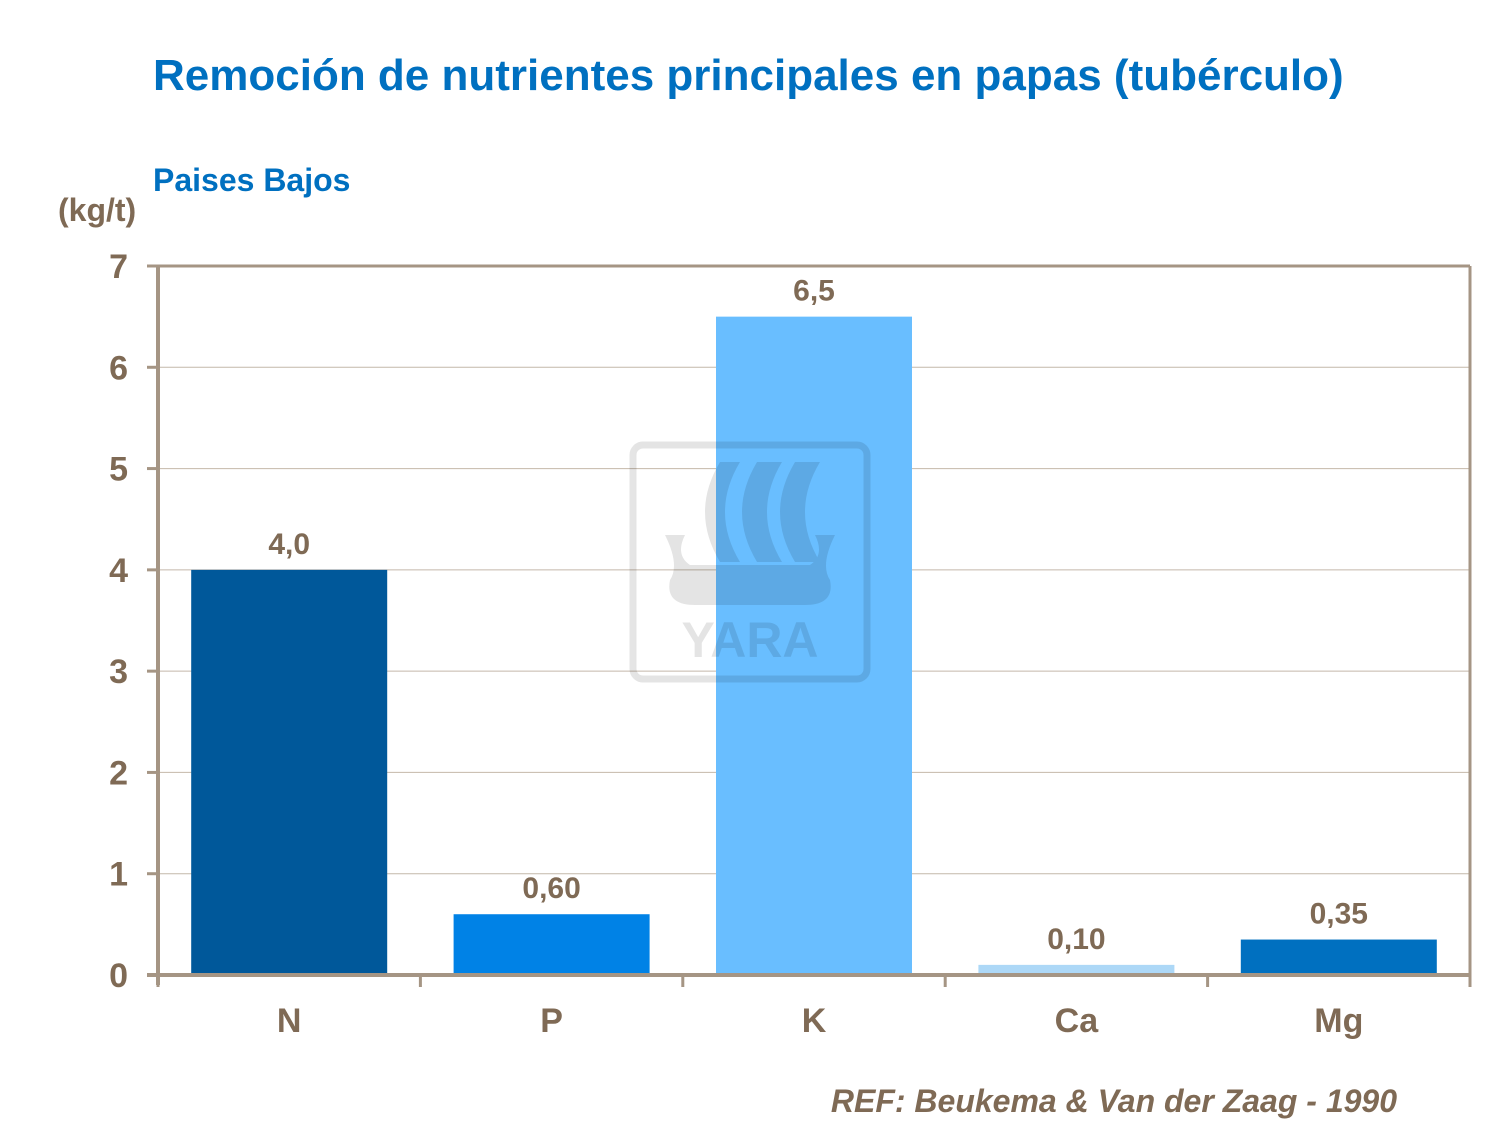 The image size is (1500, 1125). What do you see at coordinates (749, 640) in the screenshot?
I see `svg-text: YARA` at bounding box center [749, 640].